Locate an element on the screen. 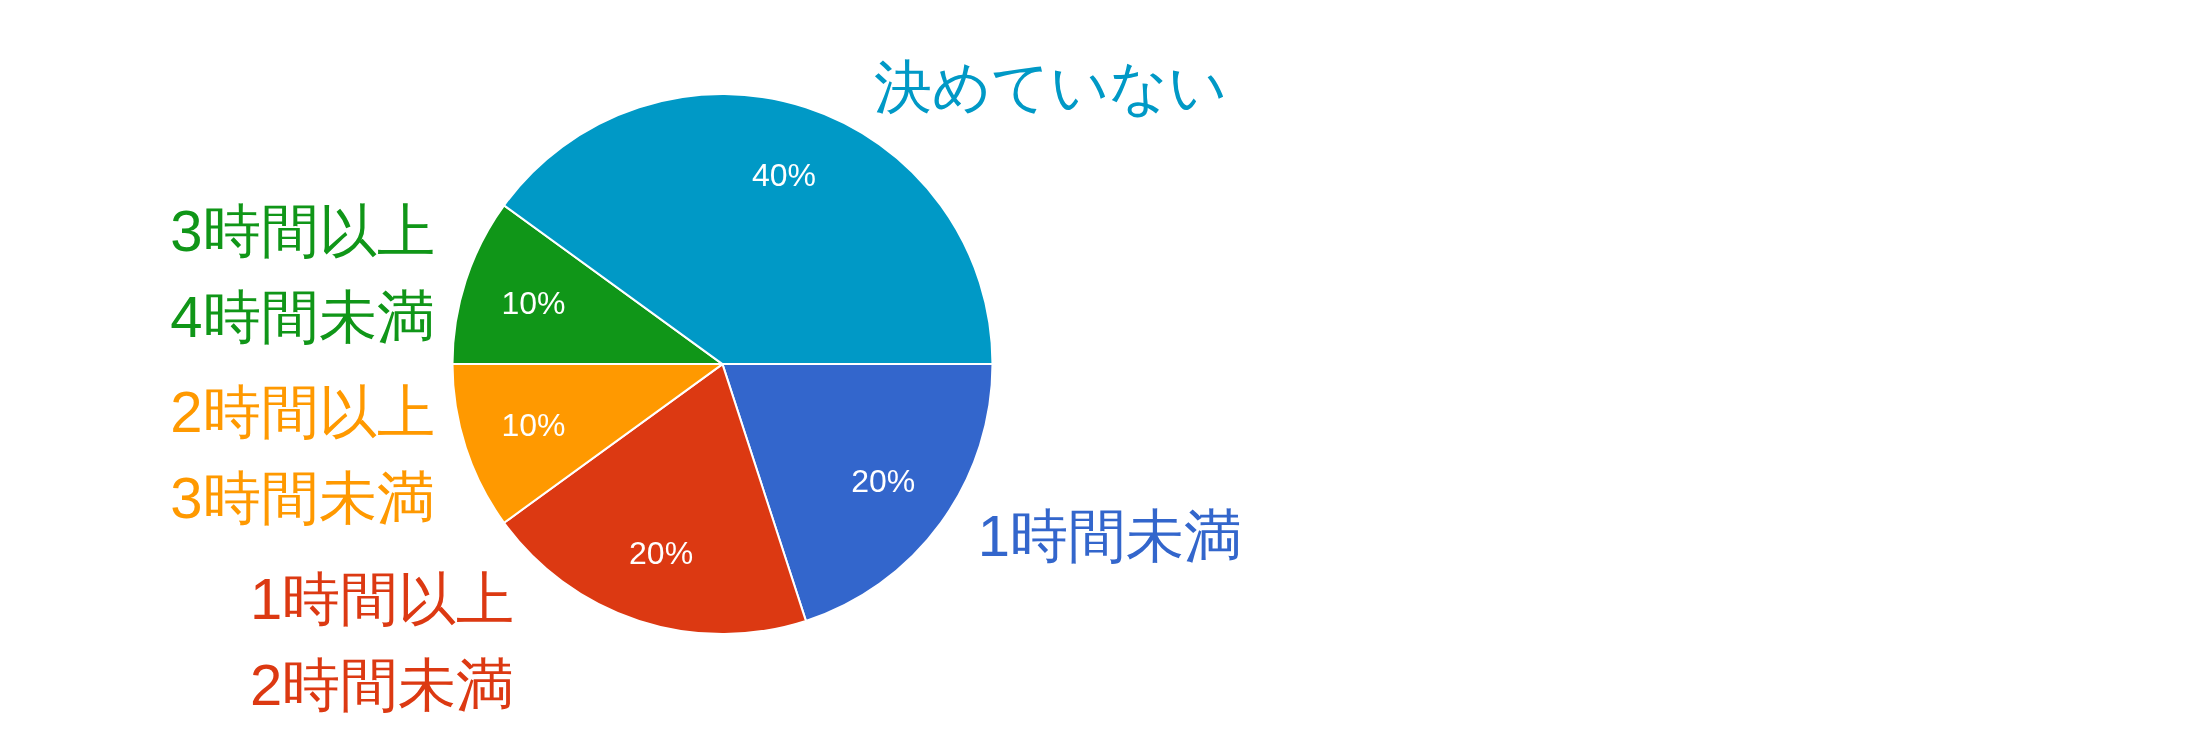  slice-label: 1時間未満 is located at coordinates (1110, 536).